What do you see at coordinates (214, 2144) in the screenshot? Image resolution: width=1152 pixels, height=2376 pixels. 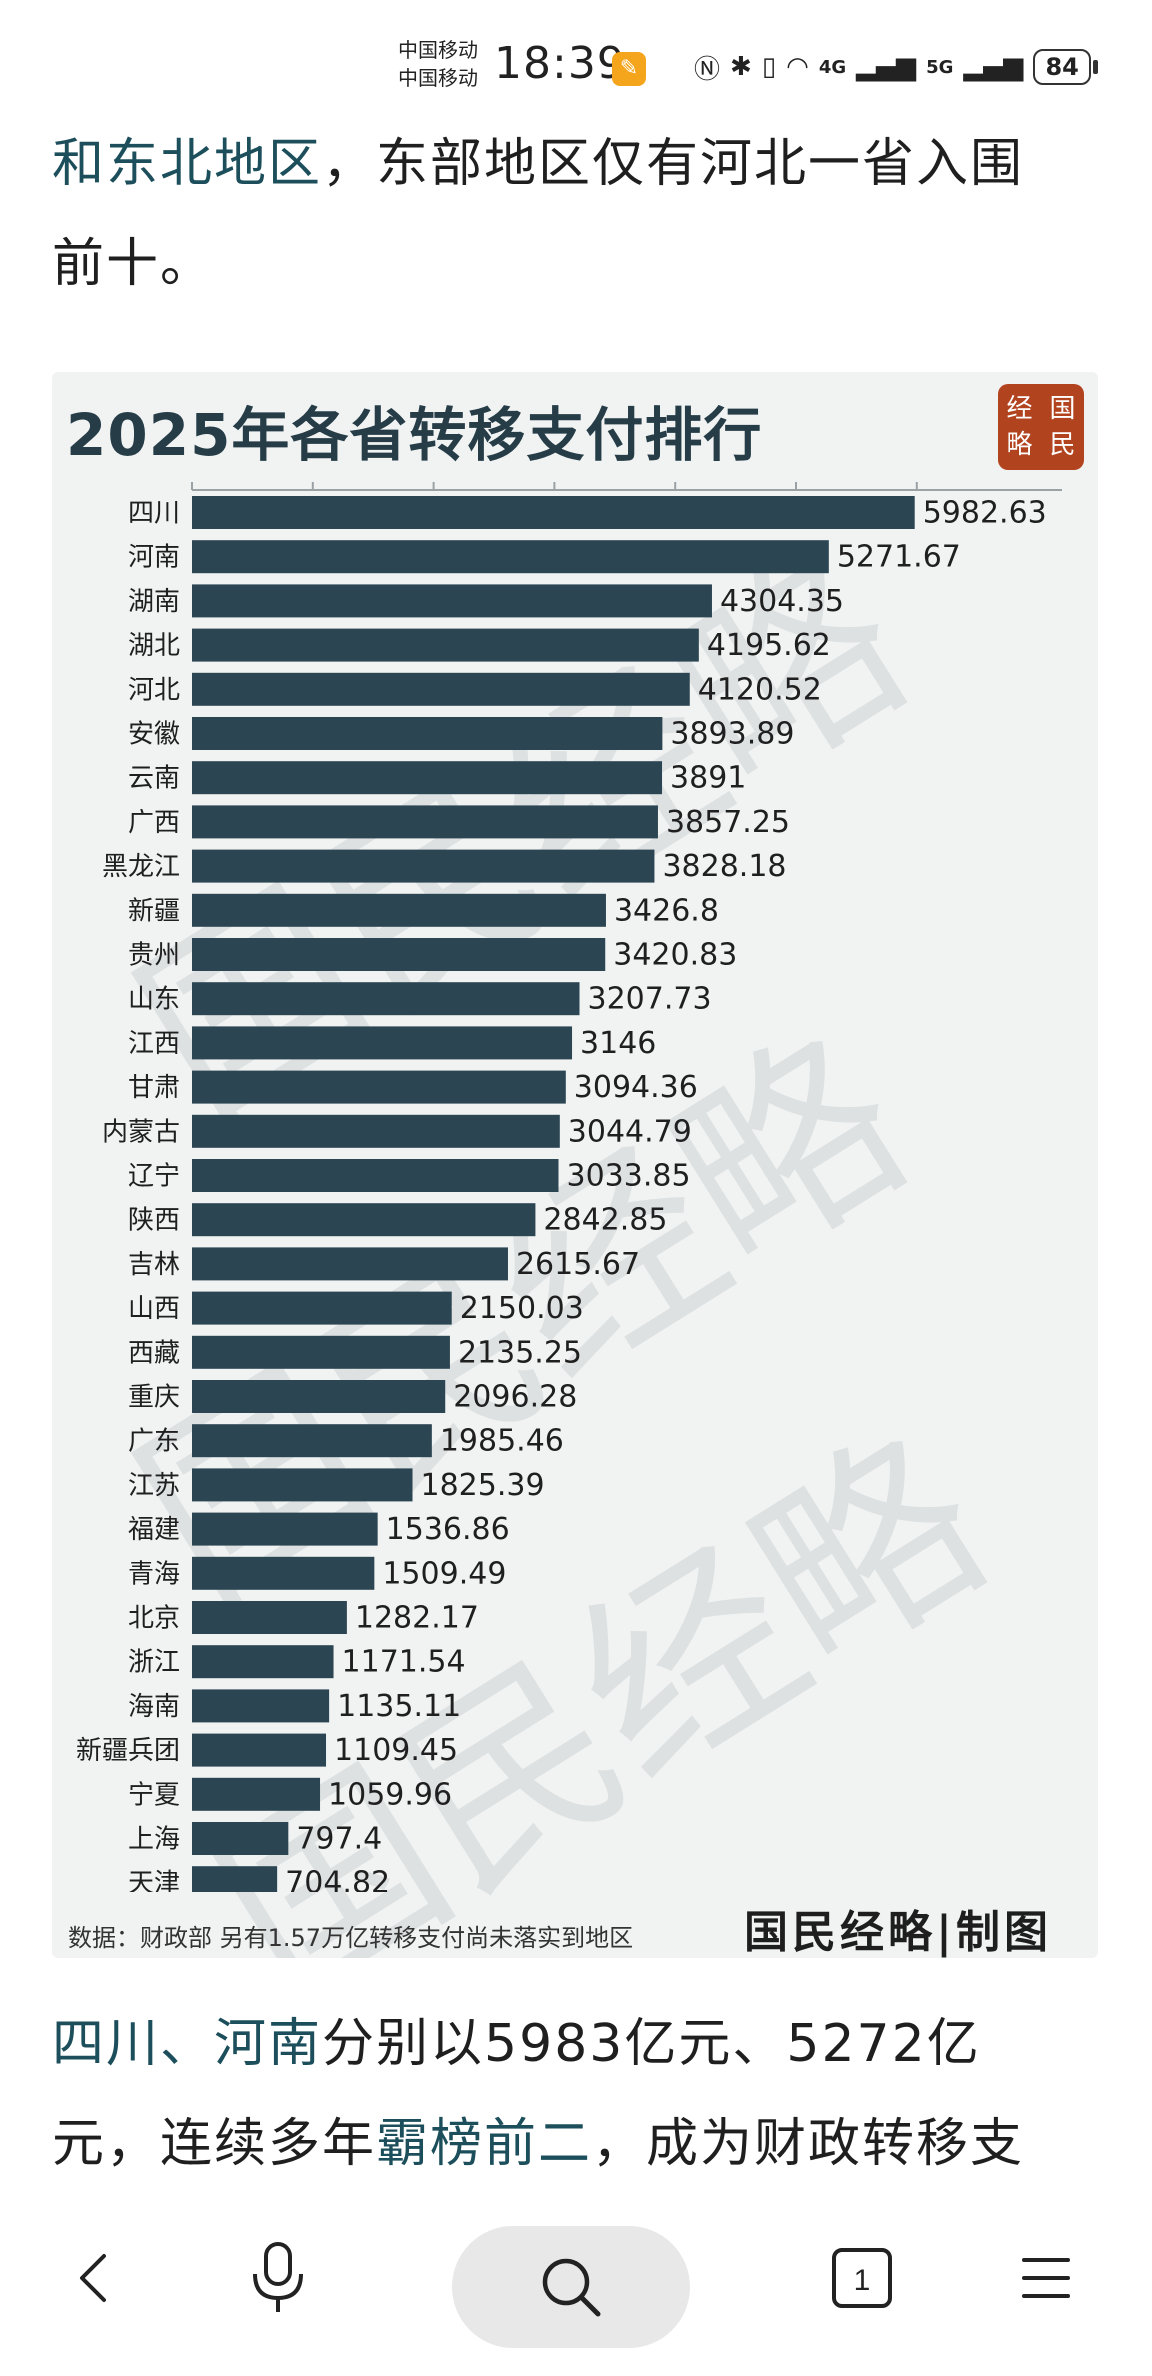 I see `paragraph-text: 元，连续多年` at bounding box center [214, 2144].